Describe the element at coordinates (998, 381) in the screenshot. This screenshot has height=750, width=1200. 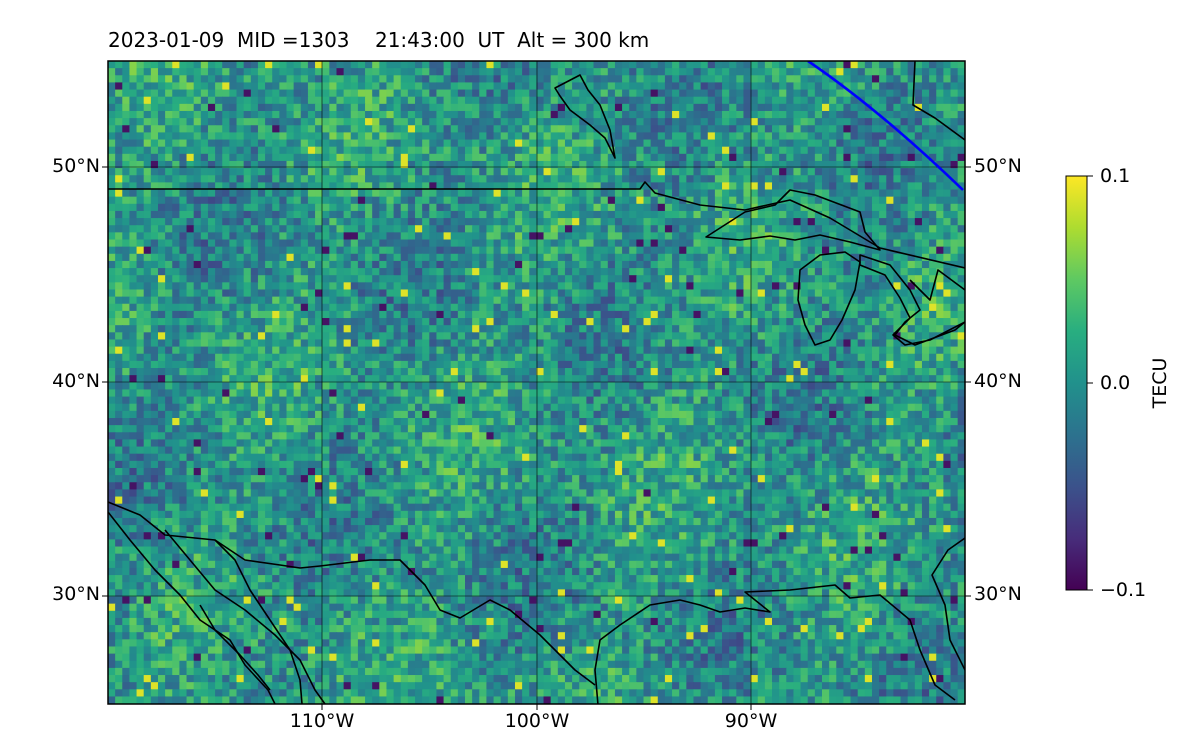
I see `lat-label-40-right: 40°N` at that location.